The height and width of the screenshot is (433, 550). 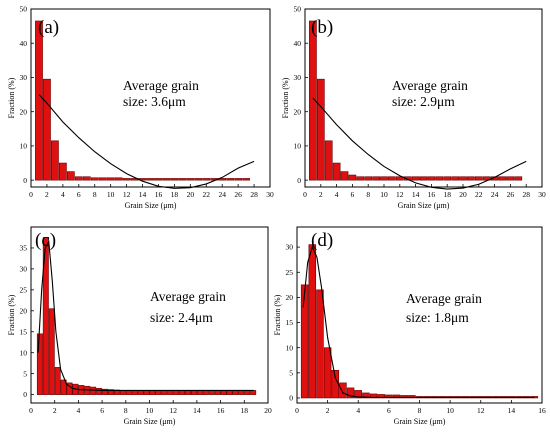 What do you see at coordinates (24, 289) in the screenshot?
I see `y-tick-label: 25` at bounding box center [24, 289].